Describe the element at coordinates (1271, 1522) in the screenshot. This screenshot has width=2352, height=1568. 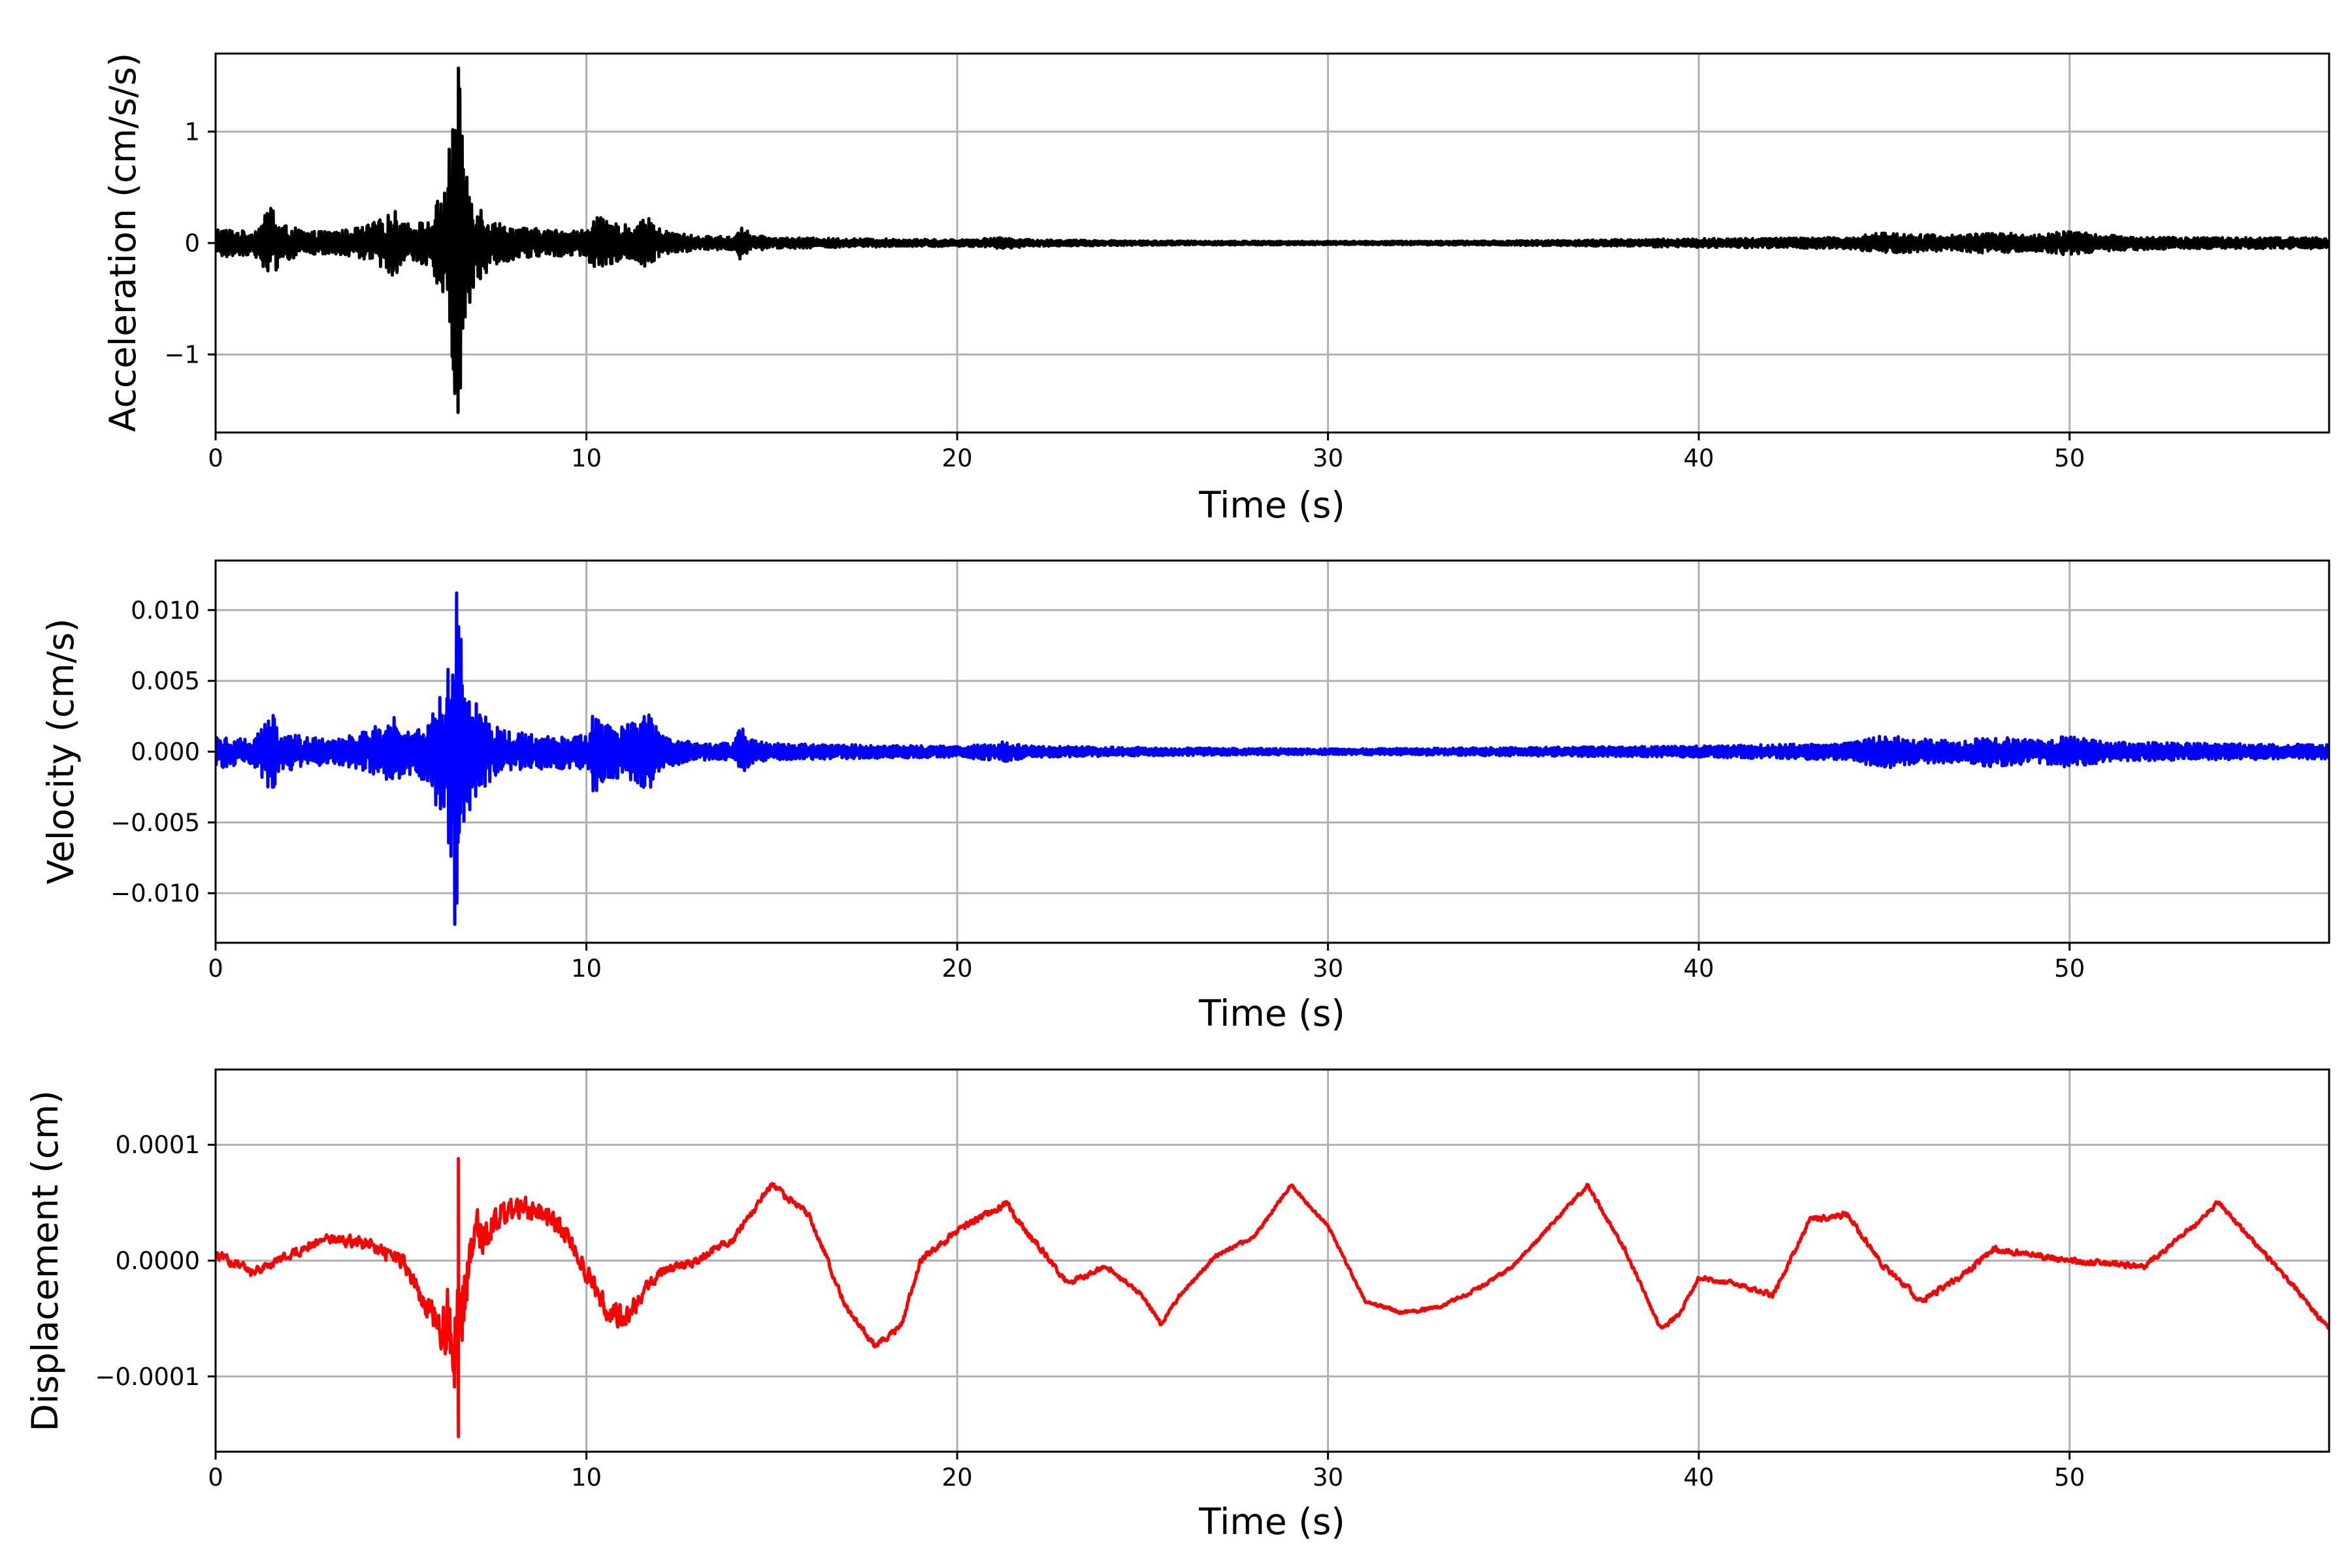
I see `displacement-x-axis-label: Time (s)` at that location.